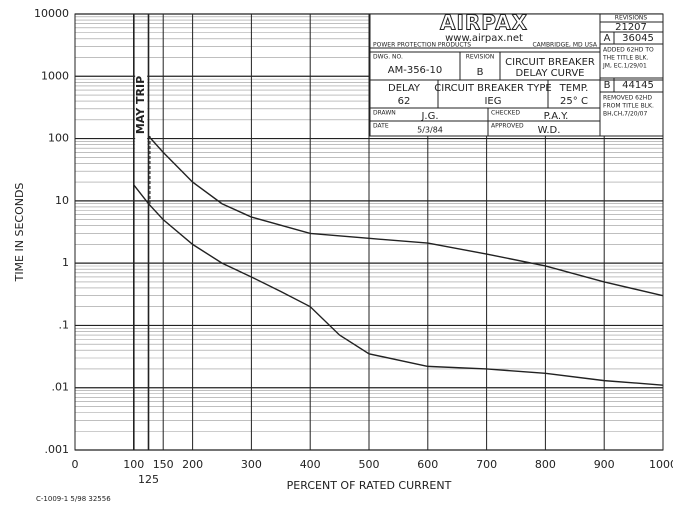 This screenshot has width=673, height=510. I want to click on title-block-text: TEMP., so click(574, 88).